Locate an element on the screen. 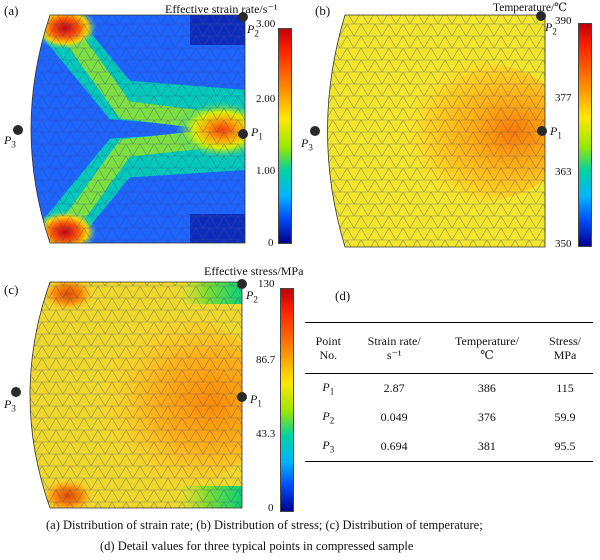 This screenshot has width=600, height=560. table-header-cell: Point No. is located at coordinates (328, 348).